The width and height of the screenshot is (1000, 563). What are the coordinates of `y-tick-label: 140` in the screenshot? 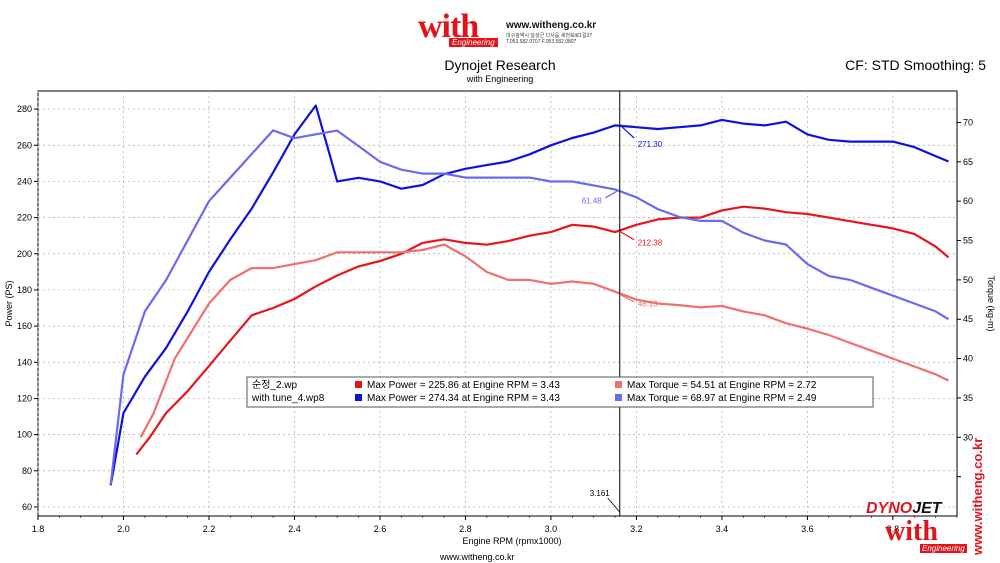 It's located at (24, 362).